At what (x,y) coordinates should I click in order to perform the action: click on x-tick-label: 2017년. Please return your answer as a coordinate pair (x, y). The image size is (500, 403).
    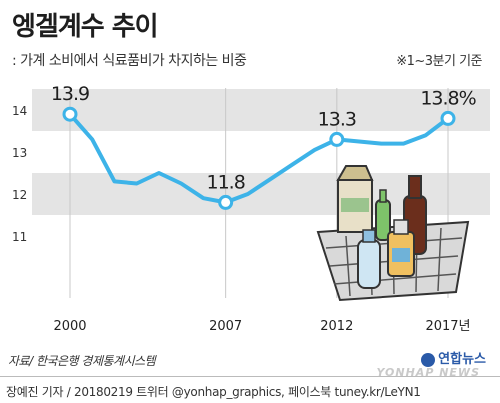
    Looking at the image, I should click on (447, 326).